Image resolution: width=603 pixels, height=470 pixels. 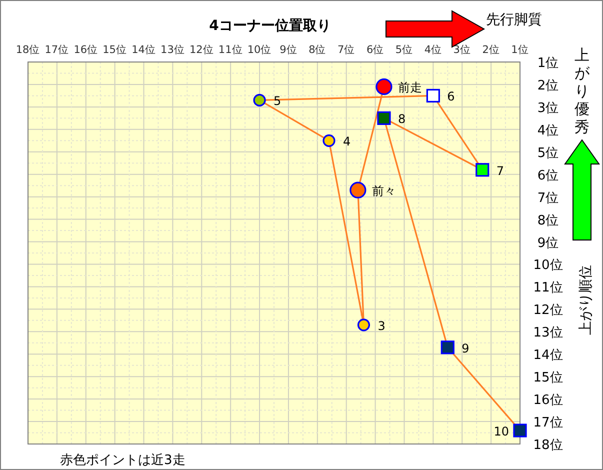 I want to click on annotation: 前走, so click(x=410, y=87).